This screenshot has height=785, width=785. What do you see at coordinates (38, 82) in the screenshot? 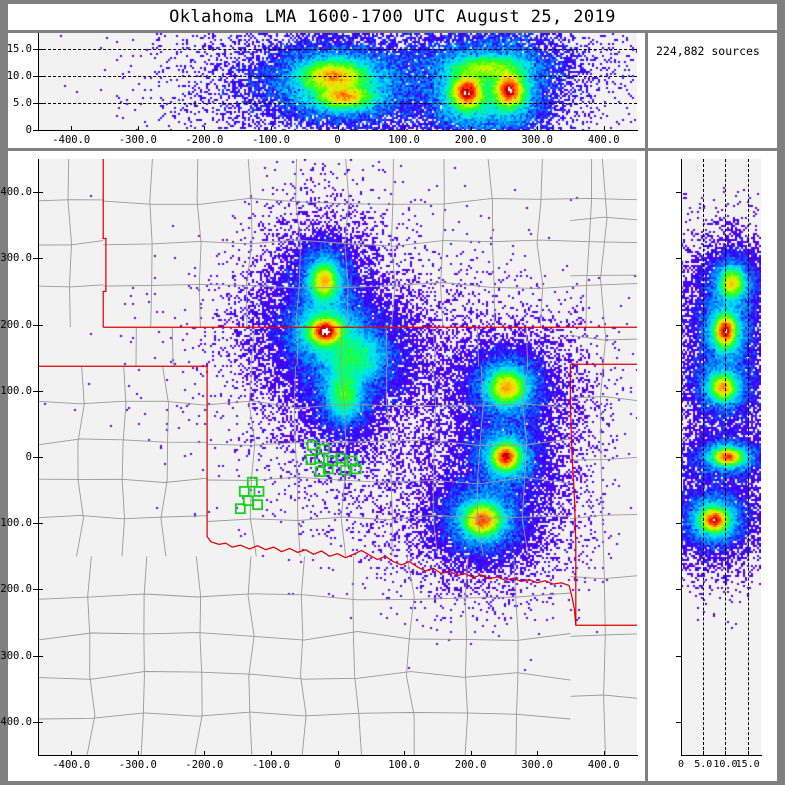
I see `top-y-axis` at bounding box center [38, 82].